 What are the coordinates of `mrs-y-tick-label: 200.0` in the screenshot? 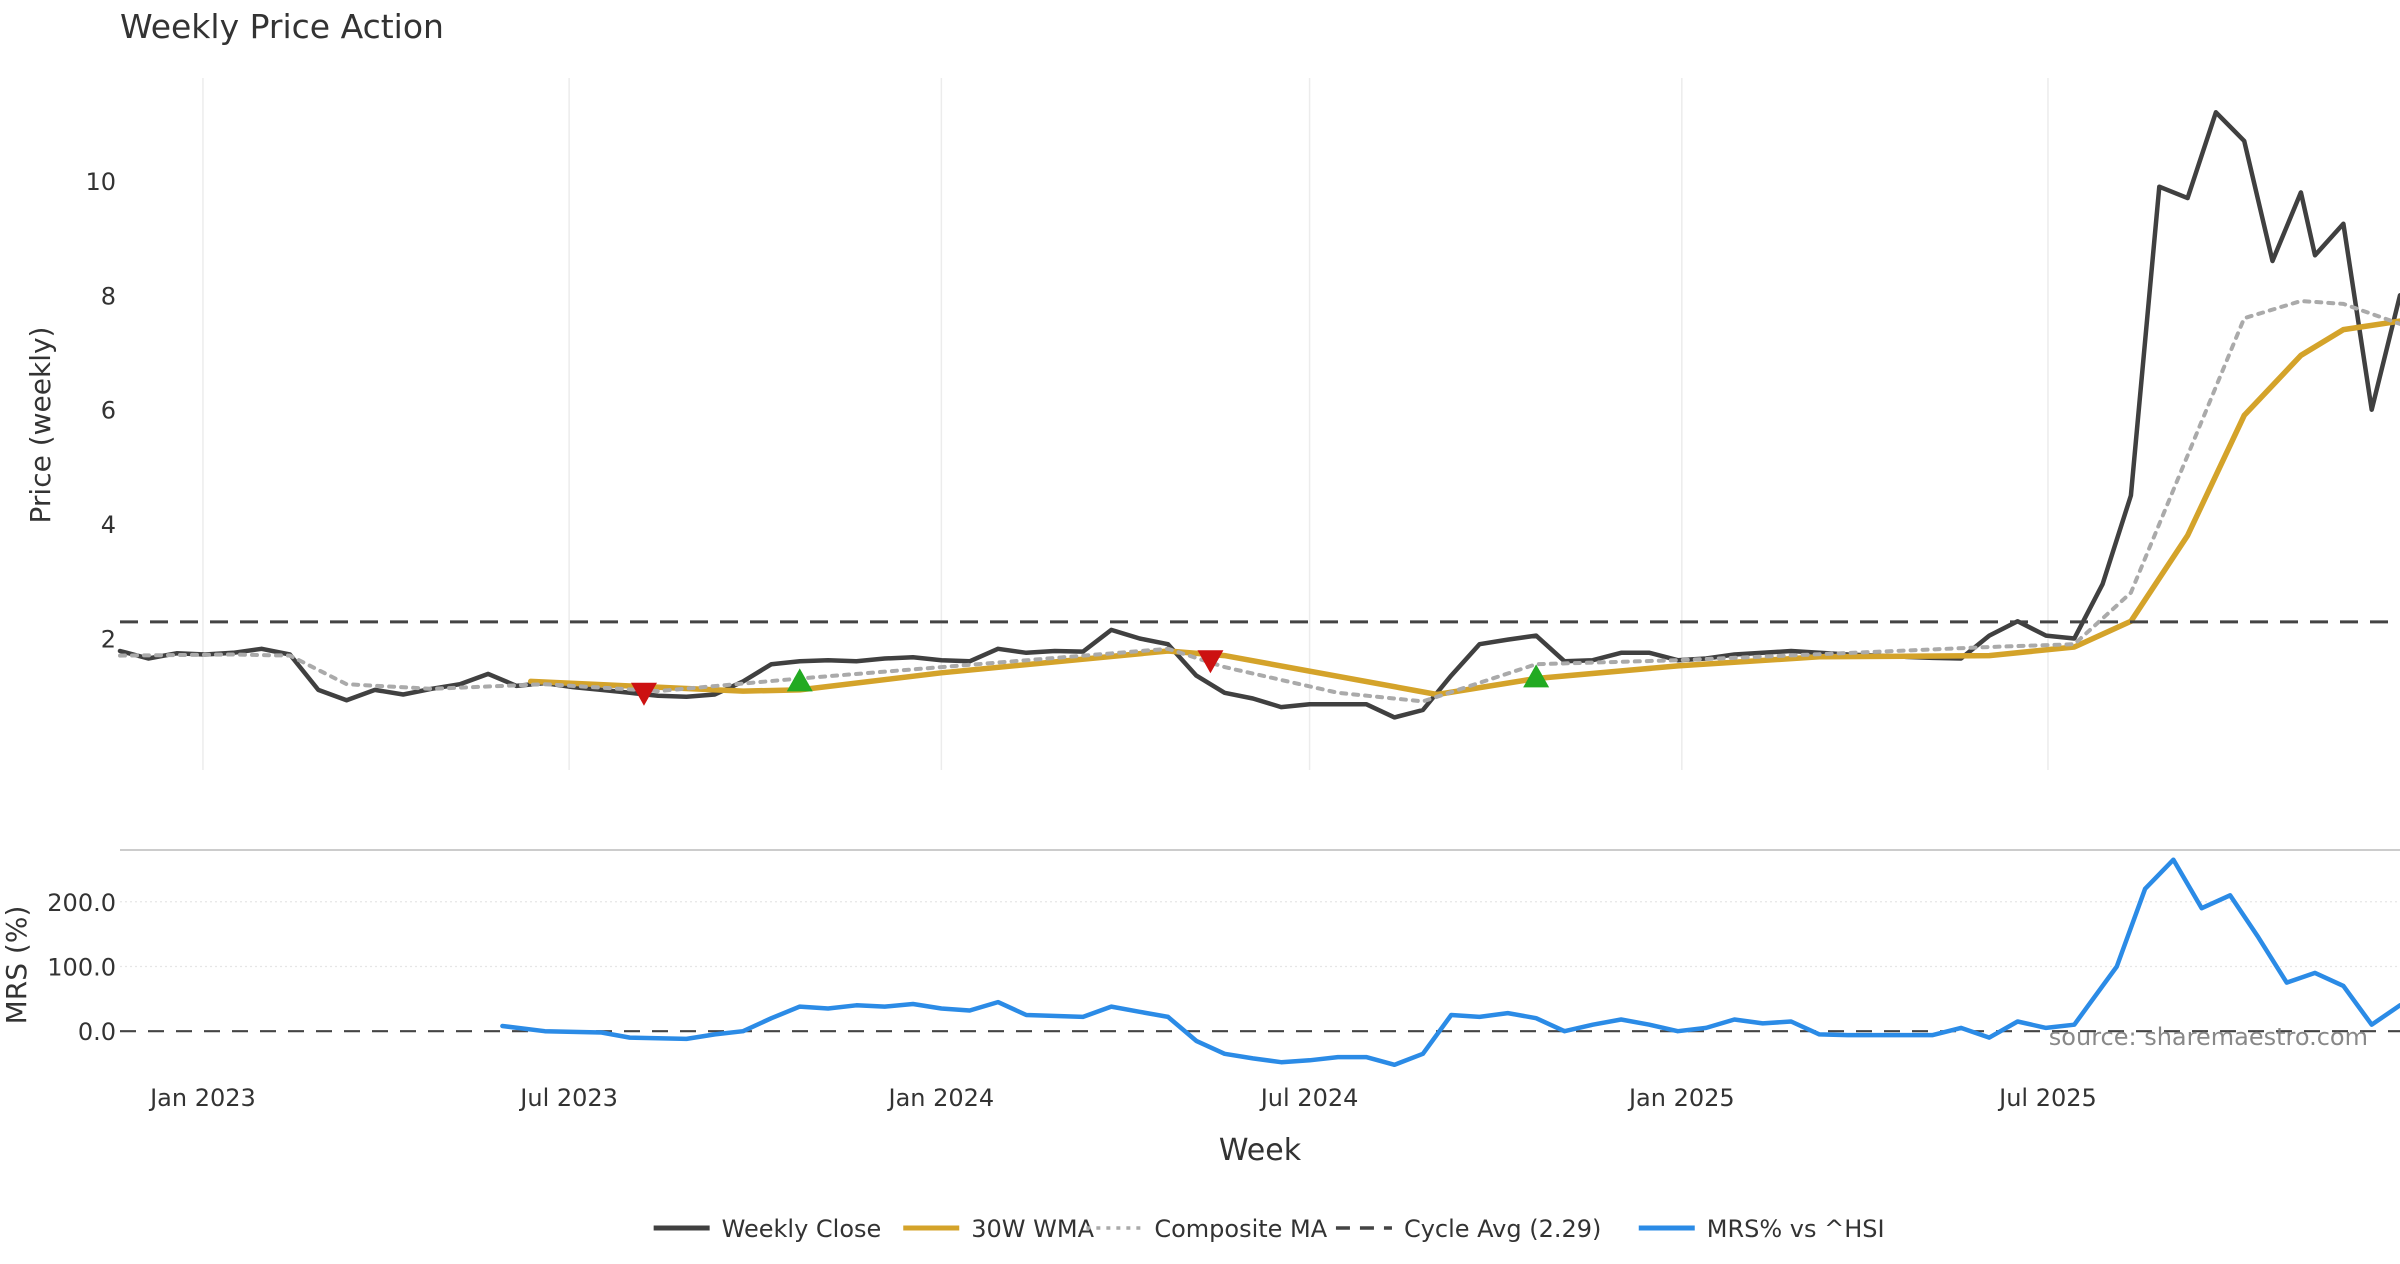 It's located at (81, 903).